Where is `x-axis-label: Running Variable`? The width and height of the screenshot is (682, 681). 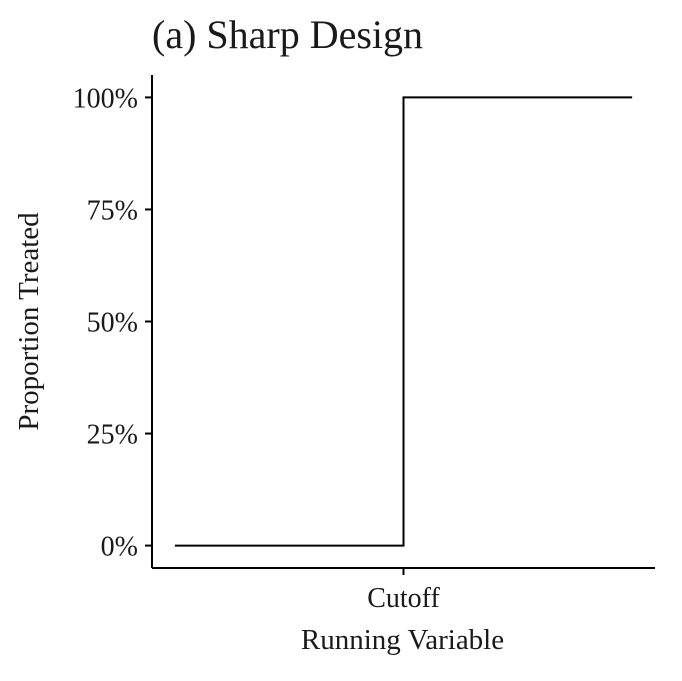 x-axis-label: Running Variable is located at coordinates (402, 640).